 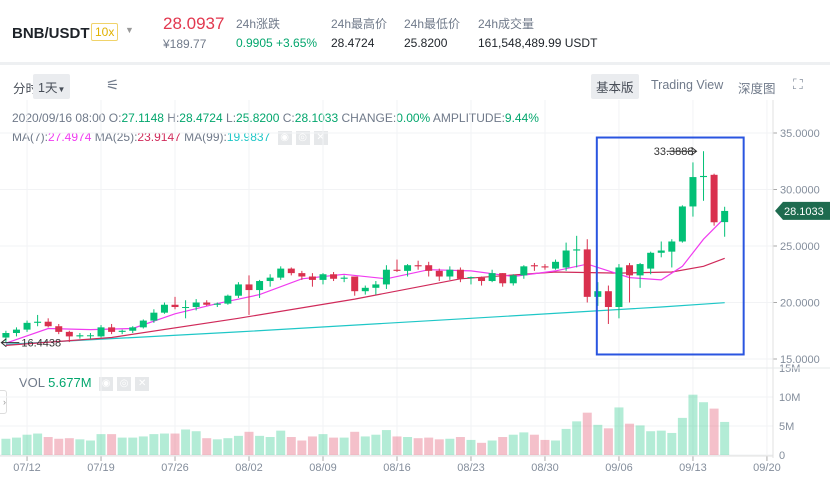 I want to click on indicator-settings-icon: ⚟, so click(x=113, y=85).